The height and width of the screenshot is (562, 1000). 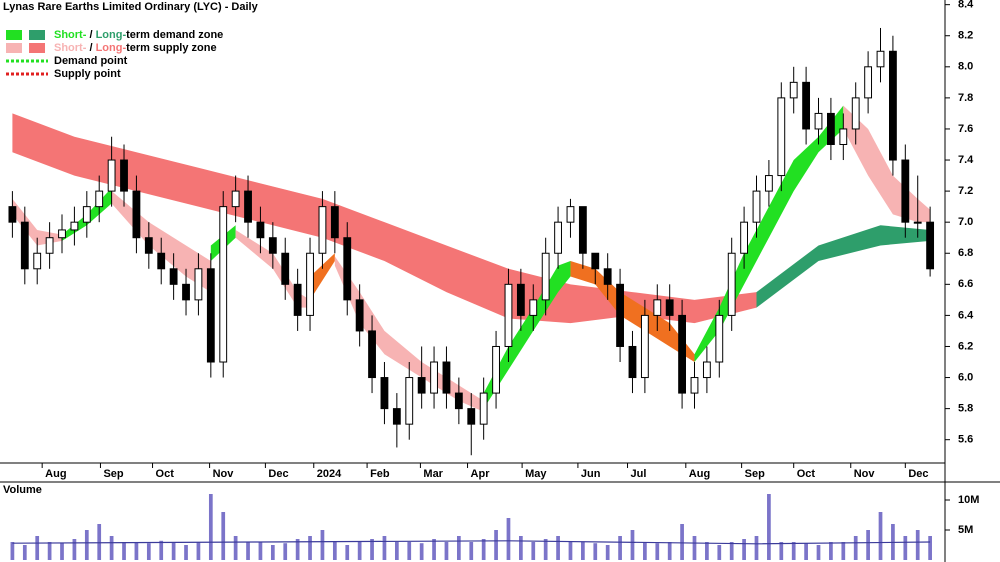 What do you see at coordinates (171, 48) in the screenshot?
I see `legend-text: term supply zone` at bounding box center [171, 48].